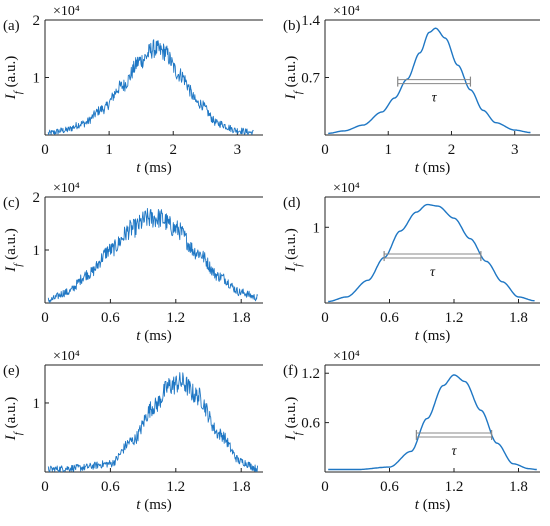  I want to click on x-tick-label-d: 0, so click(325, 318).